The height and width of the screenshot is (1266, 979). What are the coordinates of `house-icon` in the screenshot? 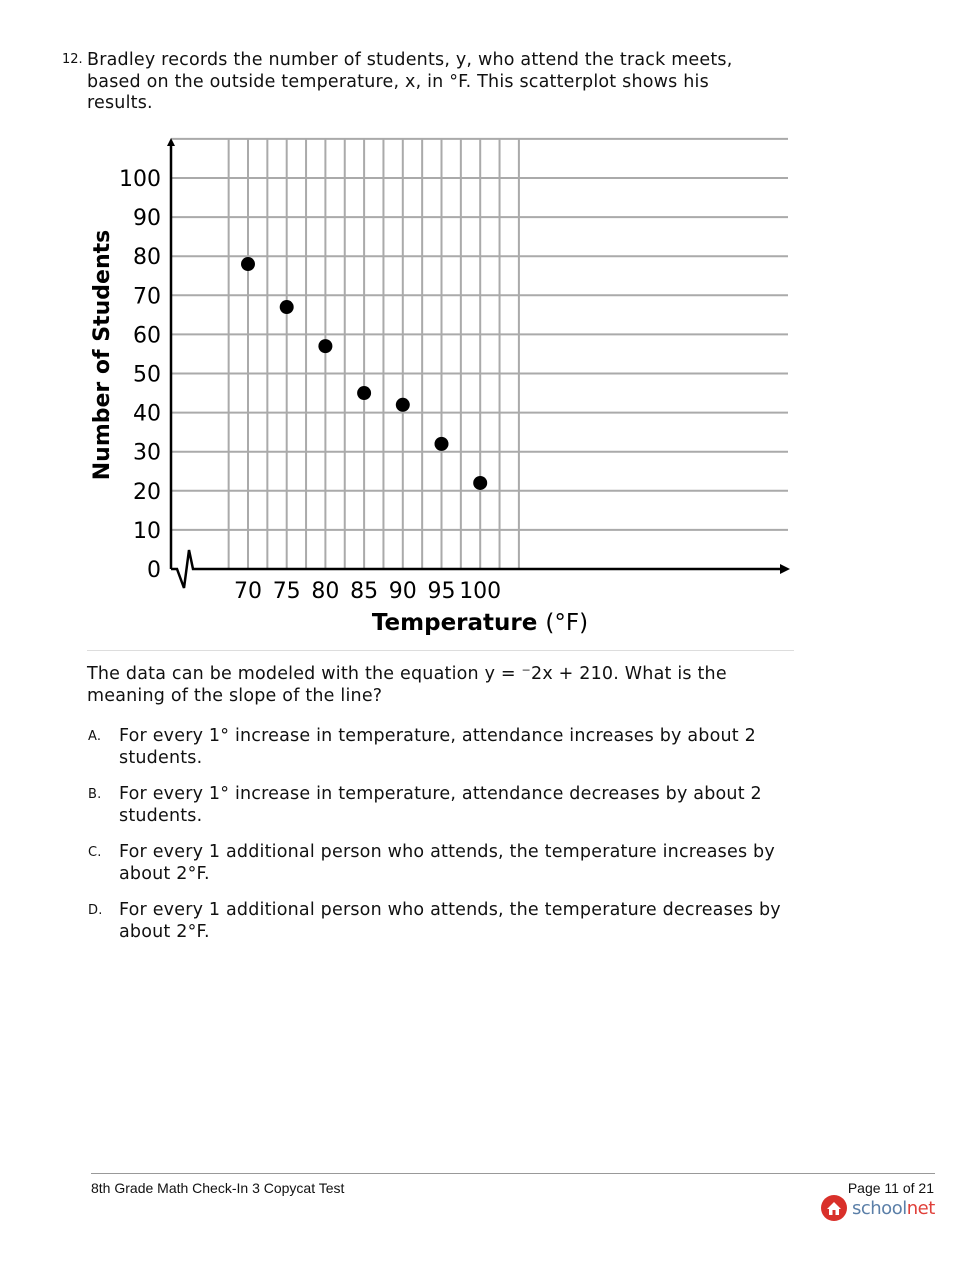 It's located at (834, 1208).